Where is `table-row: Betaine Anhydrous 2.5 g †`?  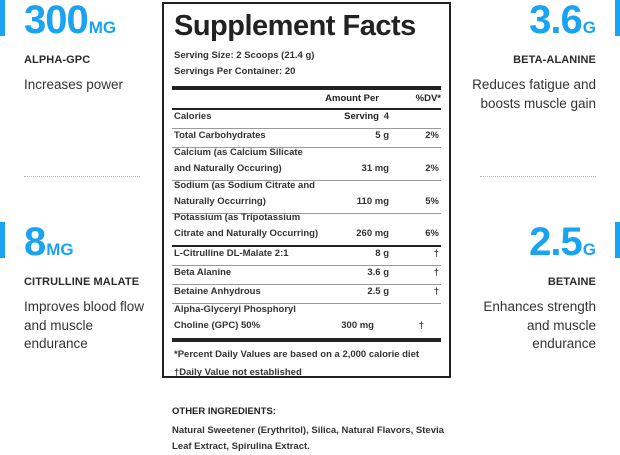
table-row: Betaine Anhydrous 2.5 g † is located at coordinates (306, 294).